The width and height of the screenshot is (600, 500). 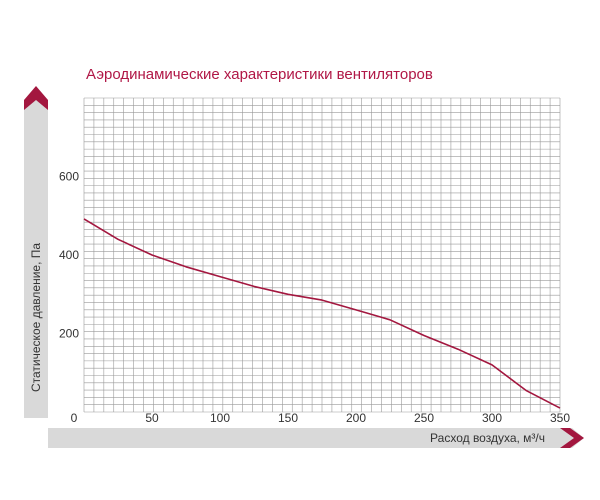 What do you see at coordinates (487, 438) in the screenshot?
I see `x-axis-label: Расход воздуха, м³/ч` at bounding box center [487, 438].